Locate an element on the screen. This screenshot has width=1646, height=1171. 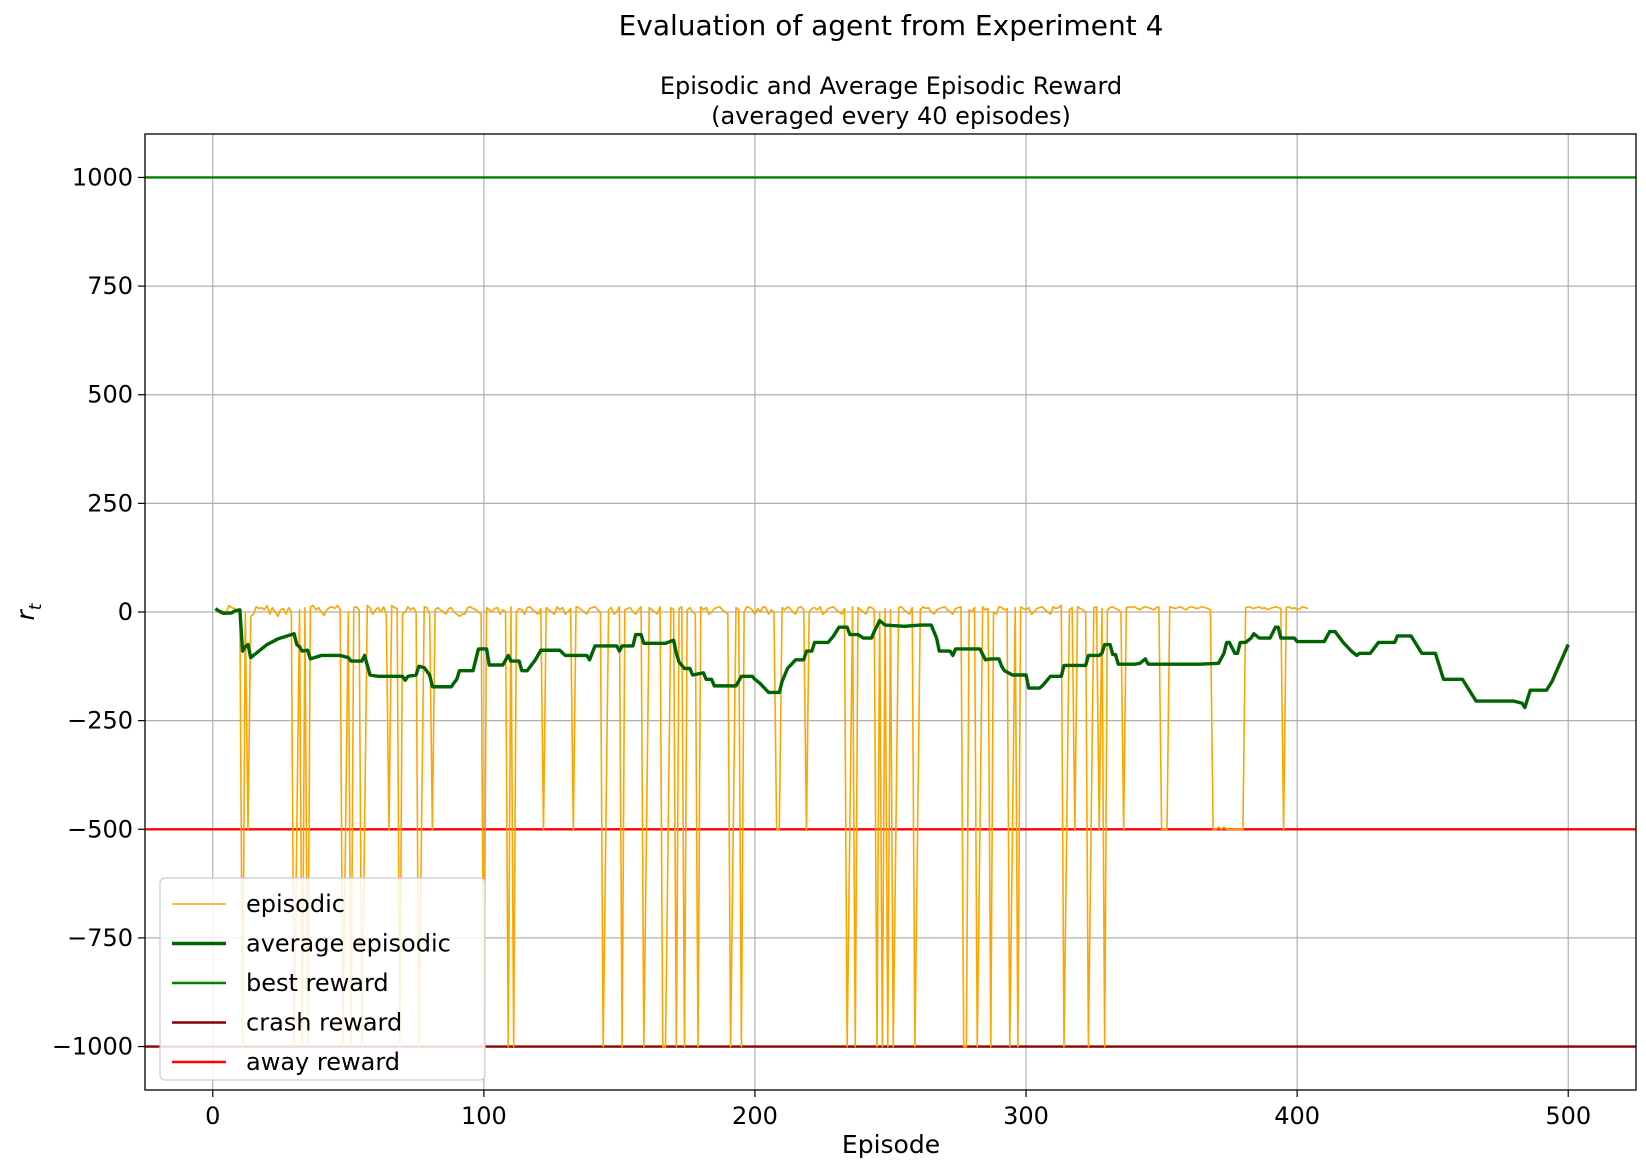
y-tick-label: −250 is located at coordinates (100, 721).